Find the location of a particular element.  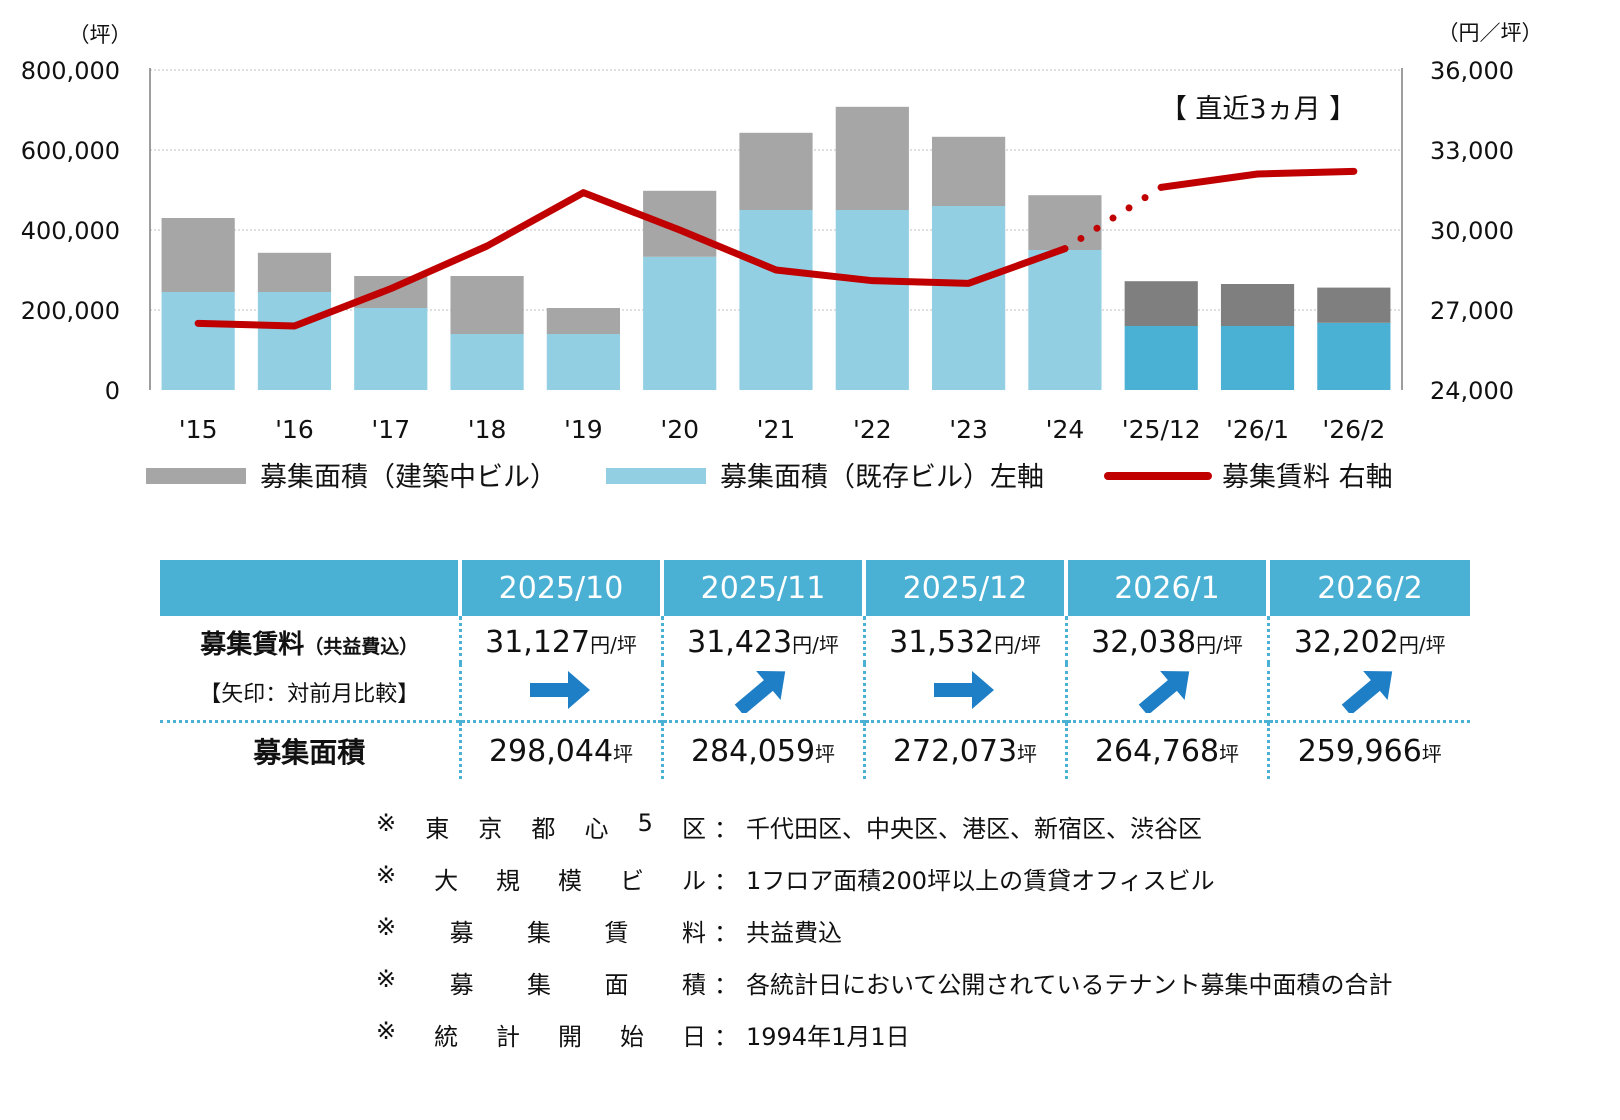

footnote-row: ※ 募 集 賃 料 ： 共益費込 is located at coordinates (884, 930).